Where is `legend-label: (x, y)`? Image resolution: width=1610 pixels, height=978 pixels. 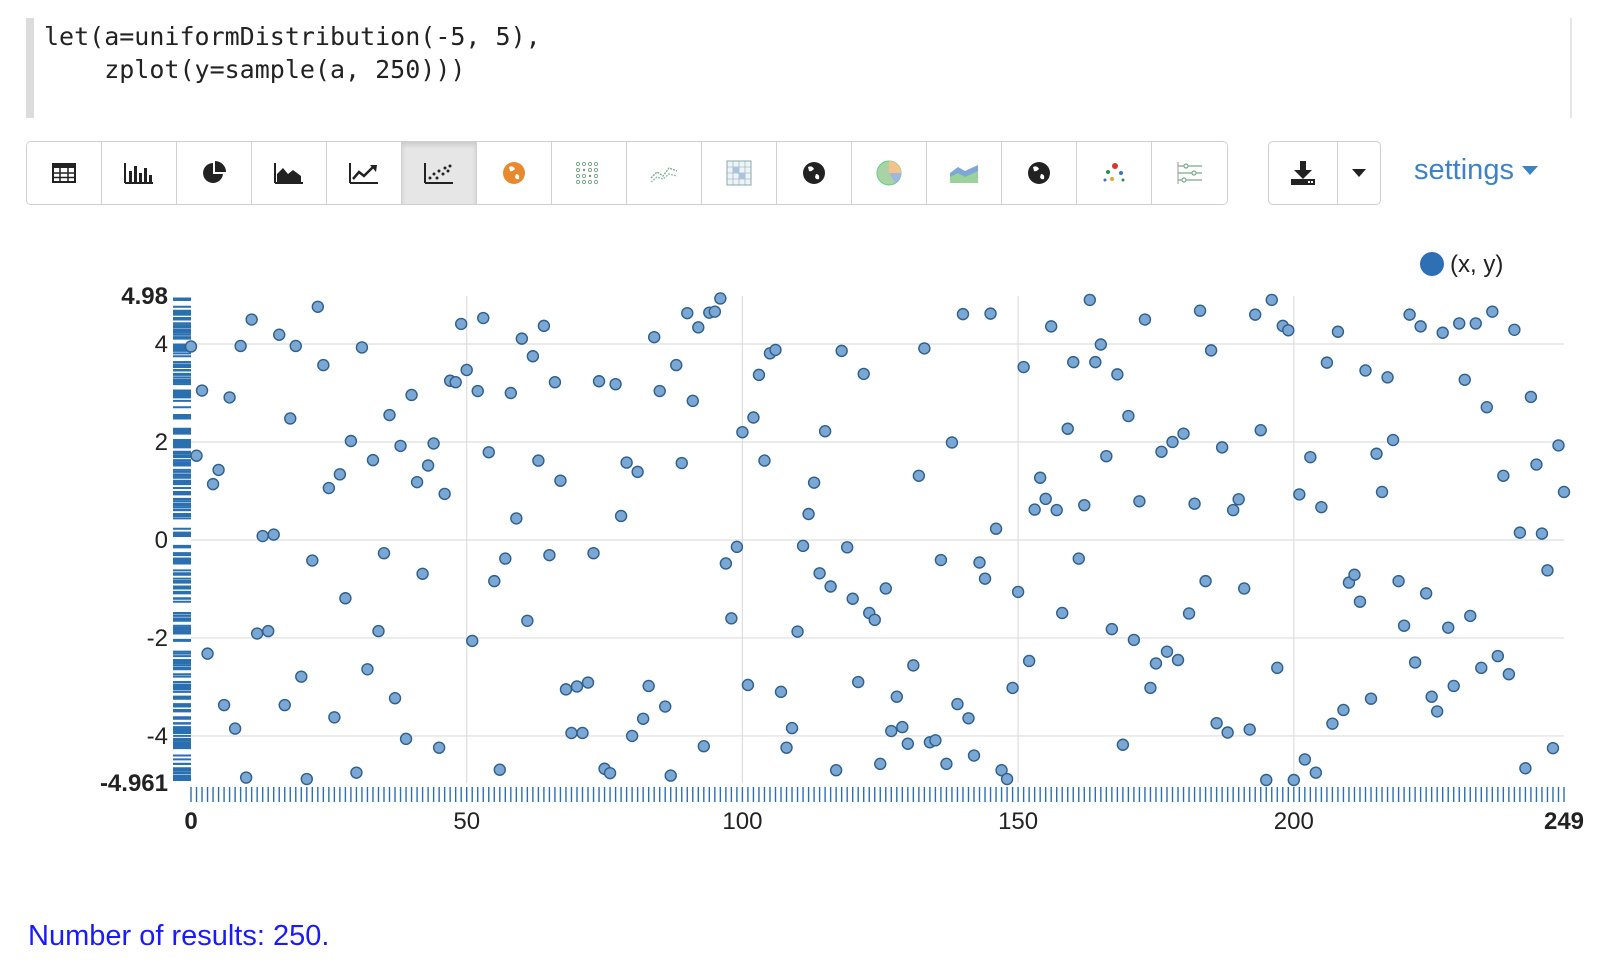
legend-label: (x, y) is located at coordinates (1476, 264).